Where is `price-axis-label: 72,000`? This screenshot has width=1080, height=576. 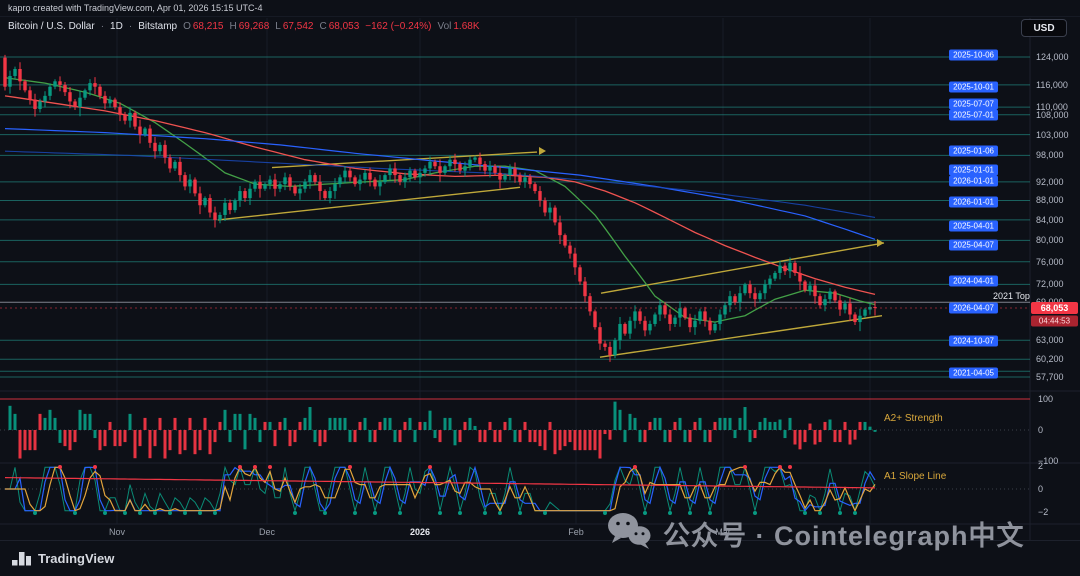 price-axis-label: 72,000 is located at coordinates (1050, 284).